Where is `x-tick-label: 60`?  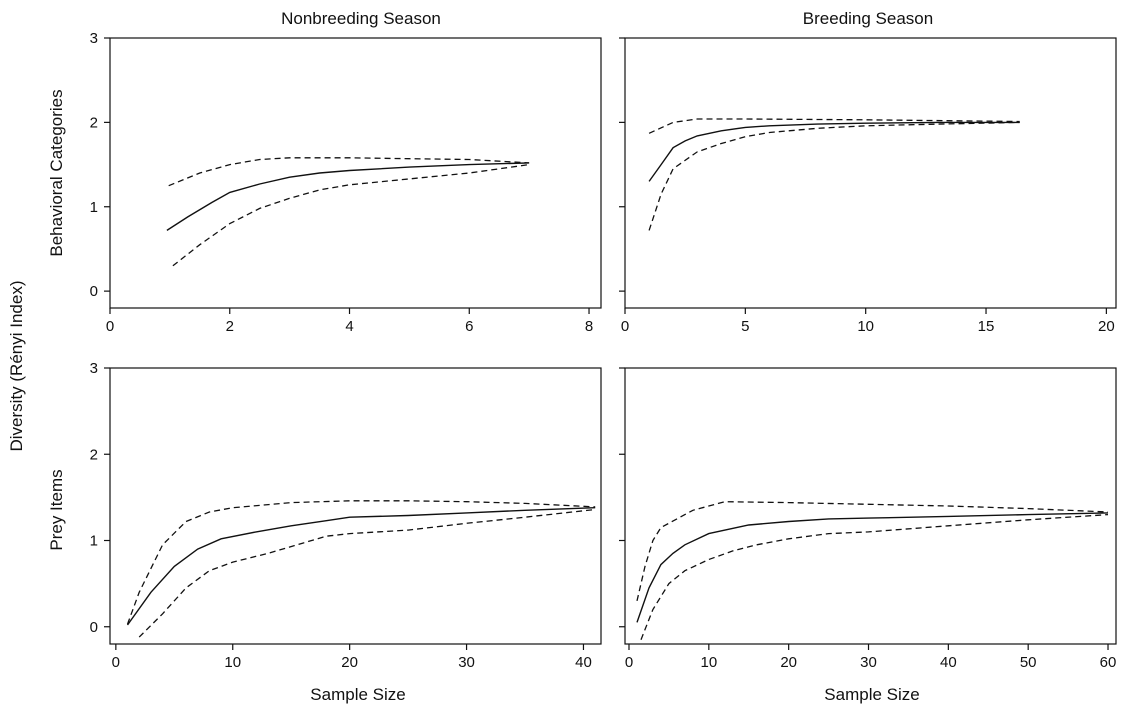 x-tick-label: 60 is located at coordinates (1108, 662).